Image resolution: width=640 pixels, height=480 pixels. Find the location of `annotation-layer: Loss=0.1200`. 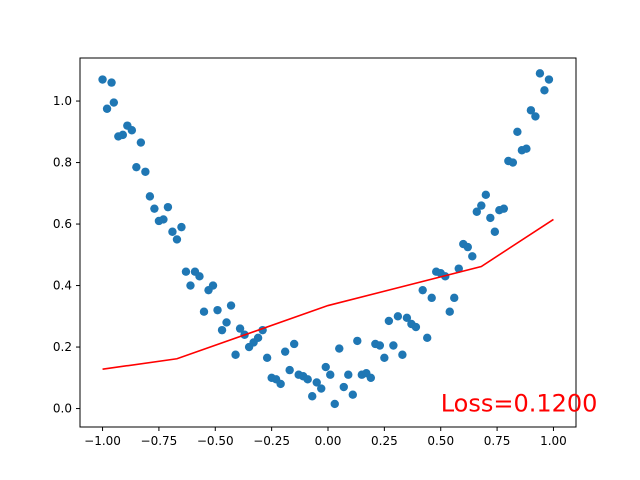

annotation-layer: Loss=0.1200 is located at coordinates (519, 404).